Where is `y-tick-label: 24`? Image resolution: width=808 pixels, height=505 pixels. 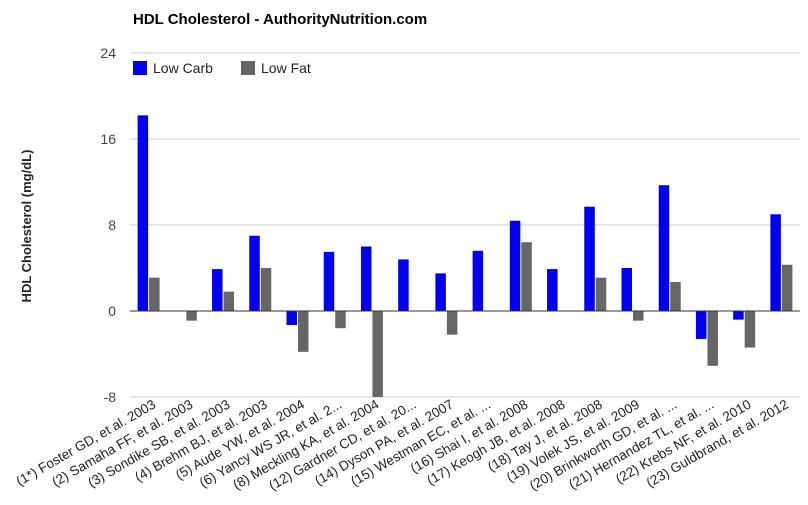
y-tick-label: 24 is located at coordinates (108, 53).